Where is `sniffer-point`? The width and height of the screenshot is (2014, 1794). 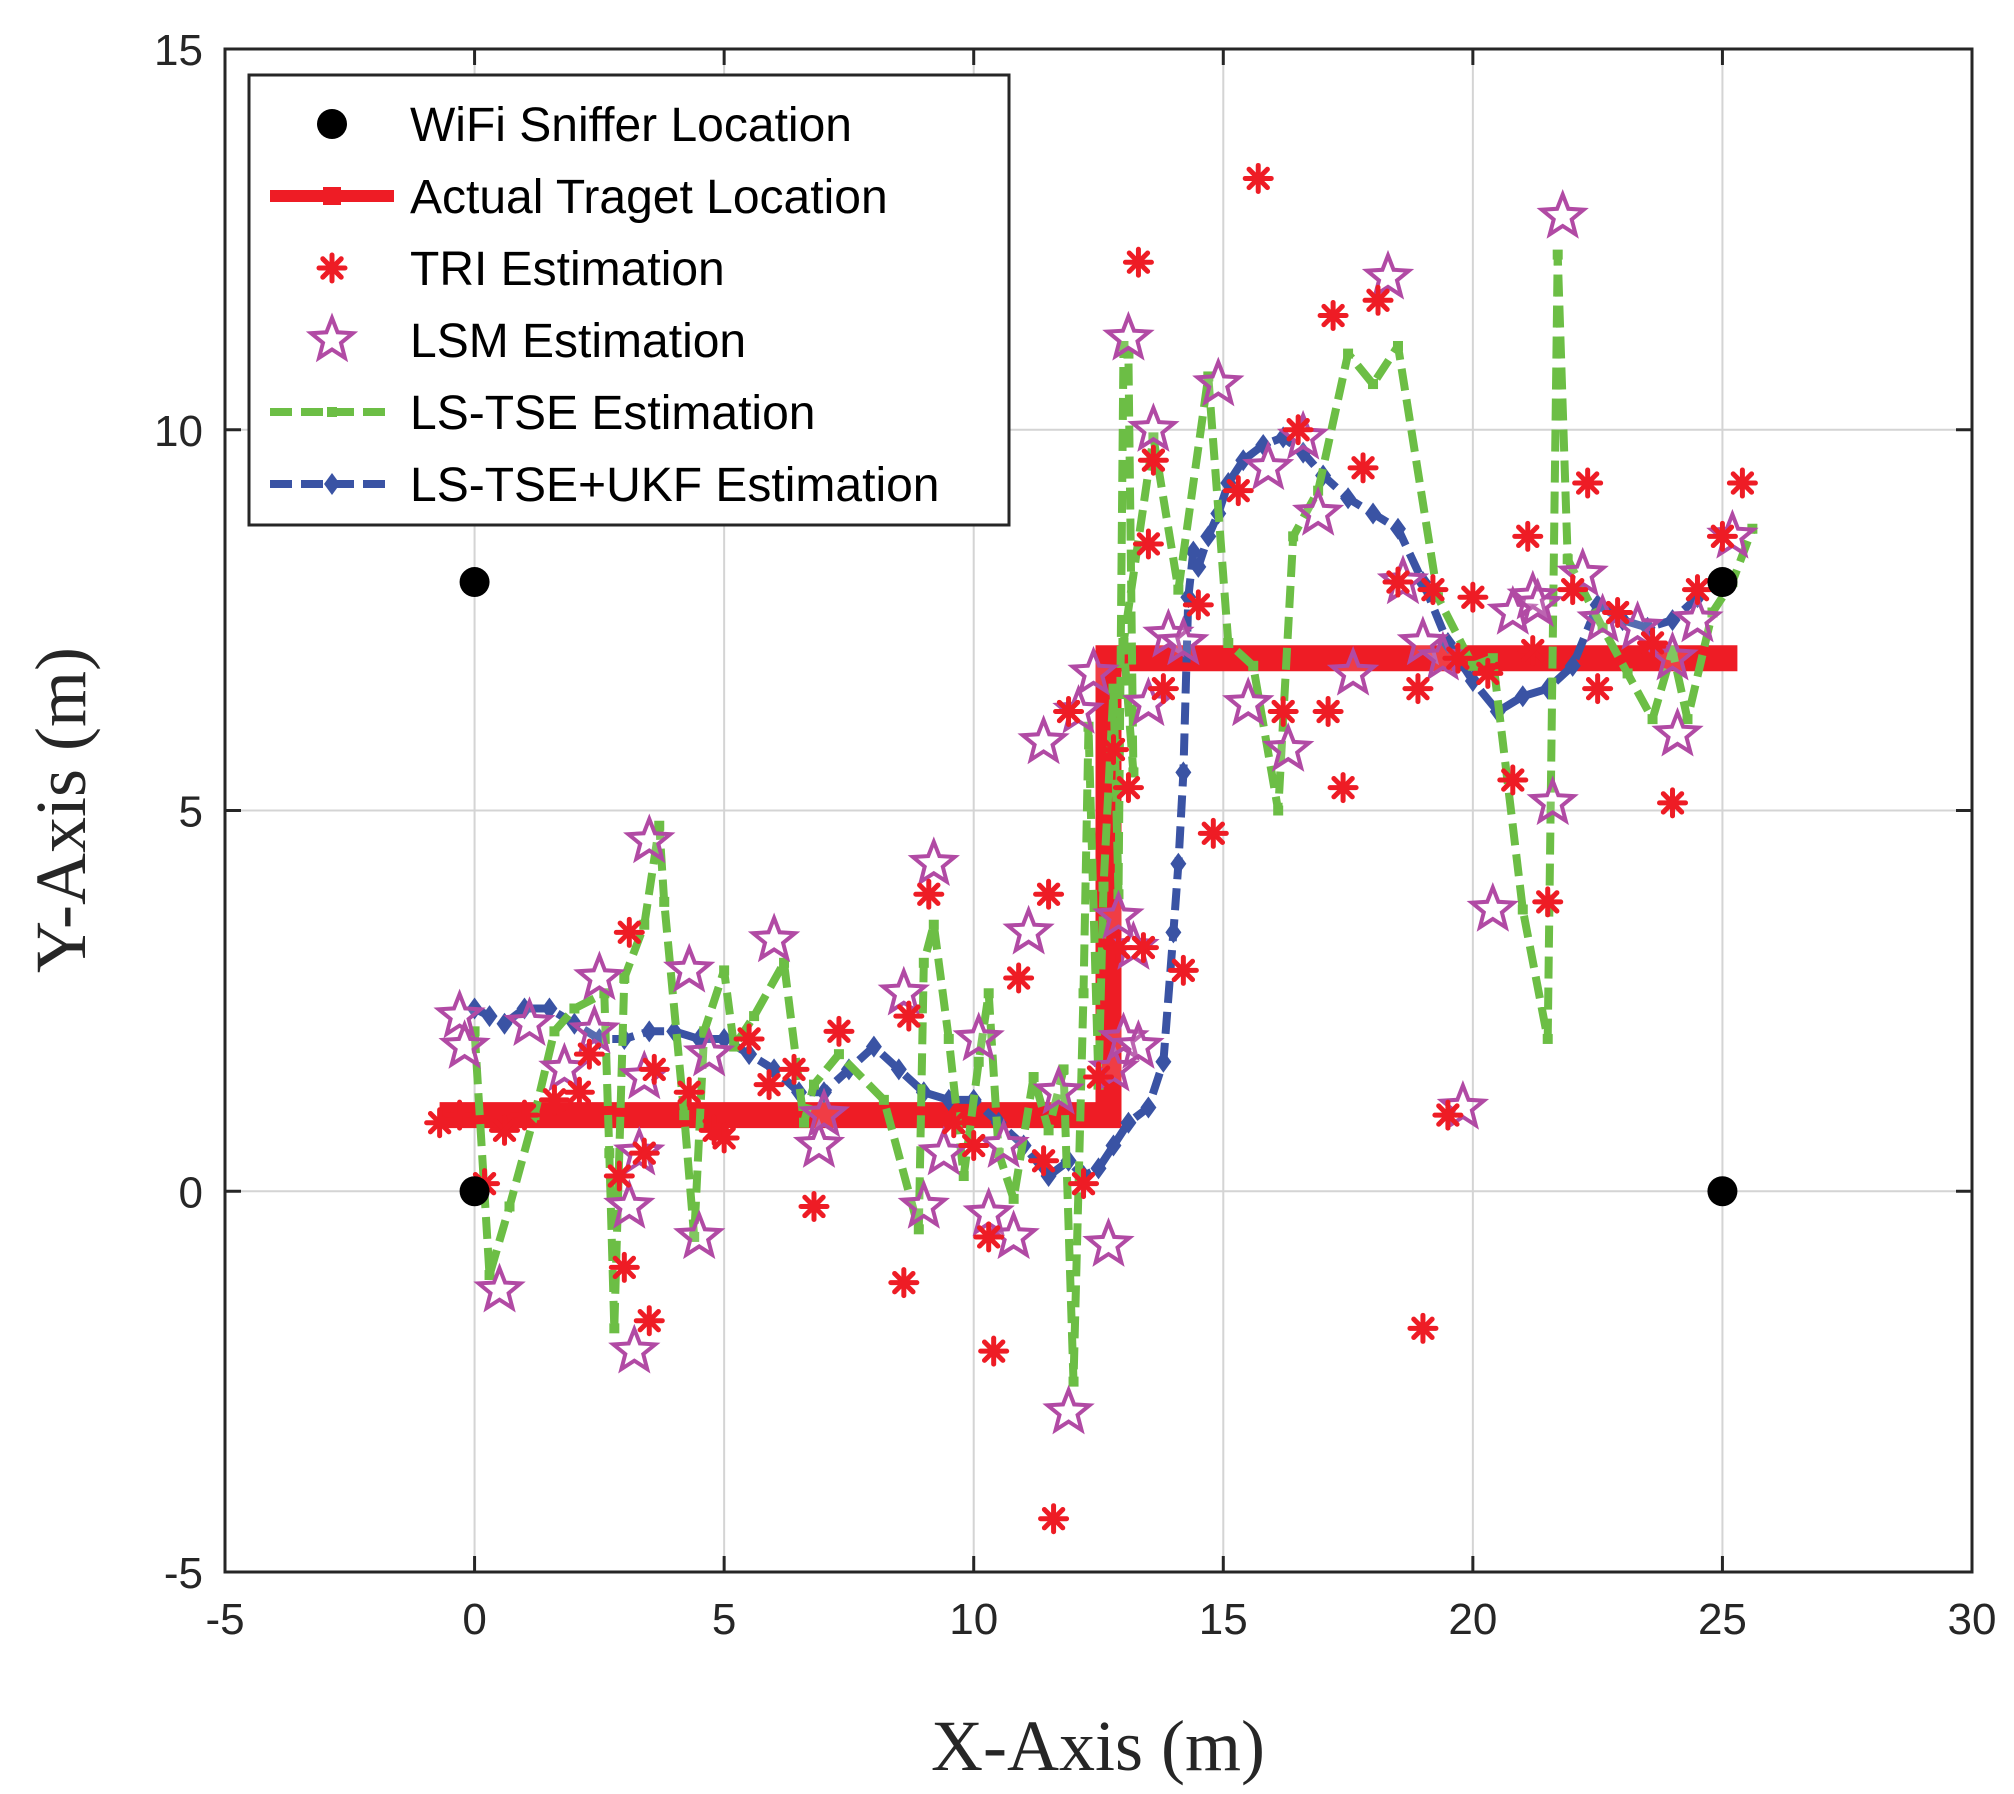
sniffer-point is located at coordinates (1722, 582).